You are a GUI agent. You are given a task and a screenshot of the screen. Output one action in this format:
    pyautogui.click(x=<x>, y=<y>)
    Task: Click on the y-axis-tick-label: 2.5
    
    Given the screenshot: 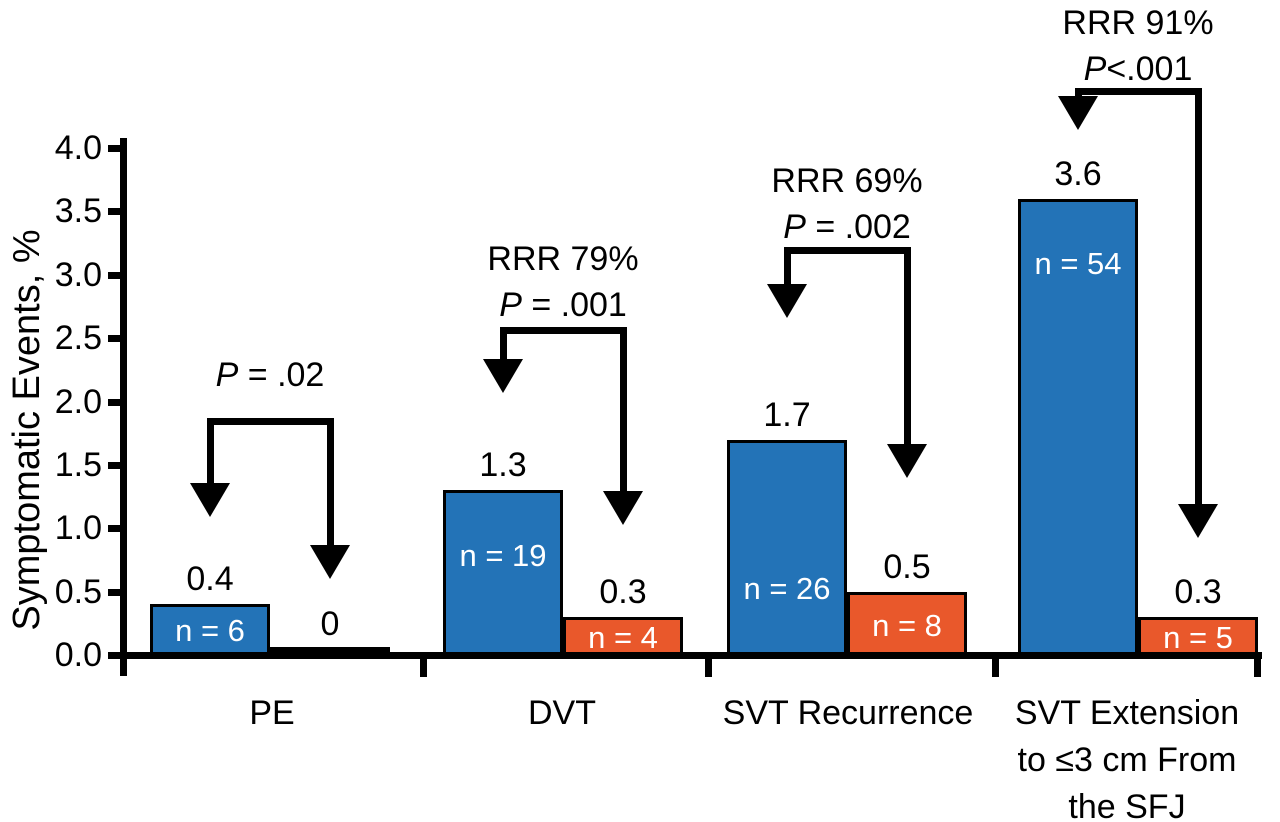 What is the action you would take?
    pyautogui.click(x=78, y=338)
    